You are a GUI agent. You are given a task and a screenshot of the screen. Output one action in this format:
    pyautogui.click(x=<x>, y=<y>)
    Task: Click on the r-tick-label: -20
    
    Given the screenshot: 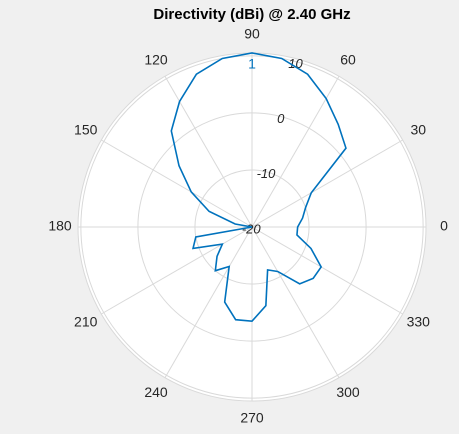 What is the action you would take?
    pyautogui.click(x=252, y=228)
    